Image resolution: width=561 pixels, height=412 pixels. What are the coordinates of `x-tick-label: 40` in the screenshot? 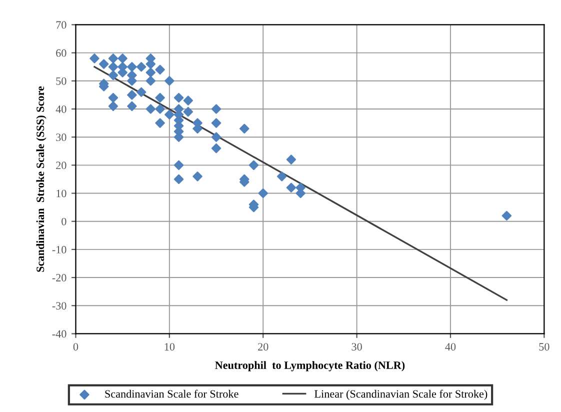 It's located at (450, 347).